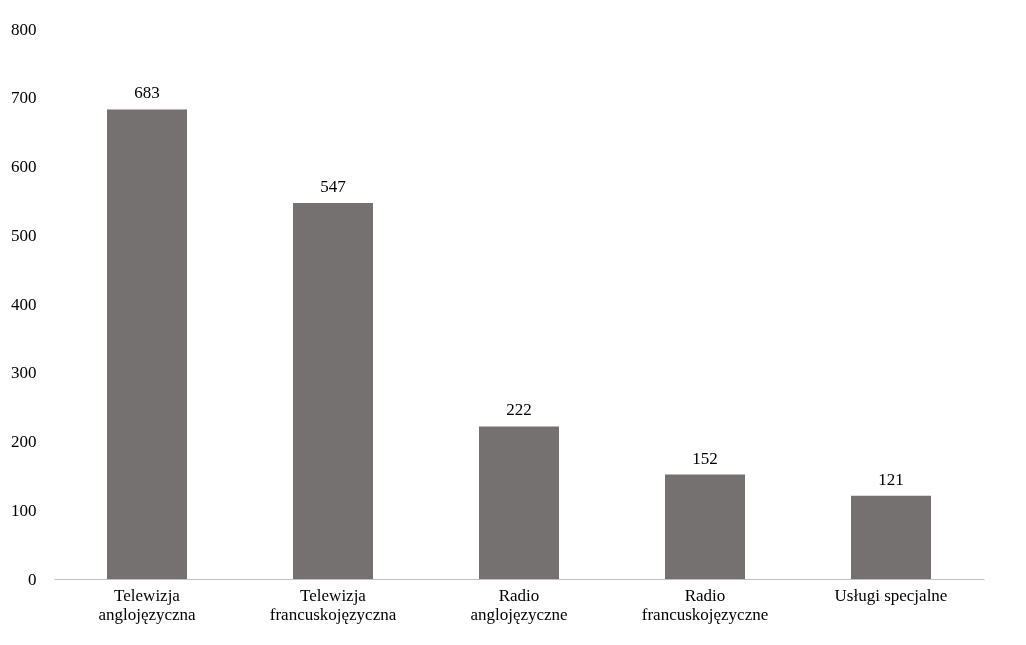 Image resolution: width=1026 pixels, height=645 pixels. What do you see at coordinates (24, 235) in the screenshot?
I see `y-tick-label: 500` at bounding box center [24, 235].